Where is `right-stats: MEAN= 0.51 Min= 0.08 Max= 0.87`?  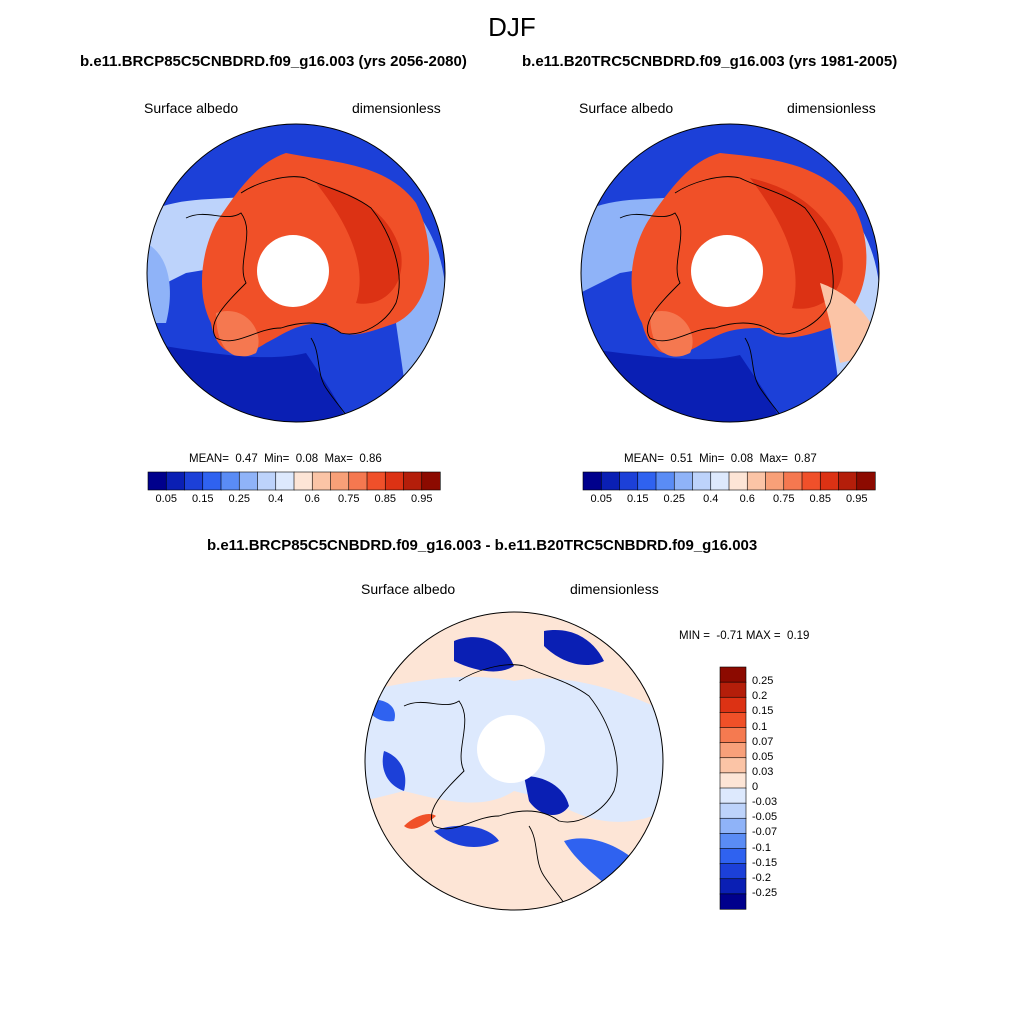 right-stats: MEAN= 0.51 Min= 0.08 Max= 0.87 is located at coordinates (720, 459).